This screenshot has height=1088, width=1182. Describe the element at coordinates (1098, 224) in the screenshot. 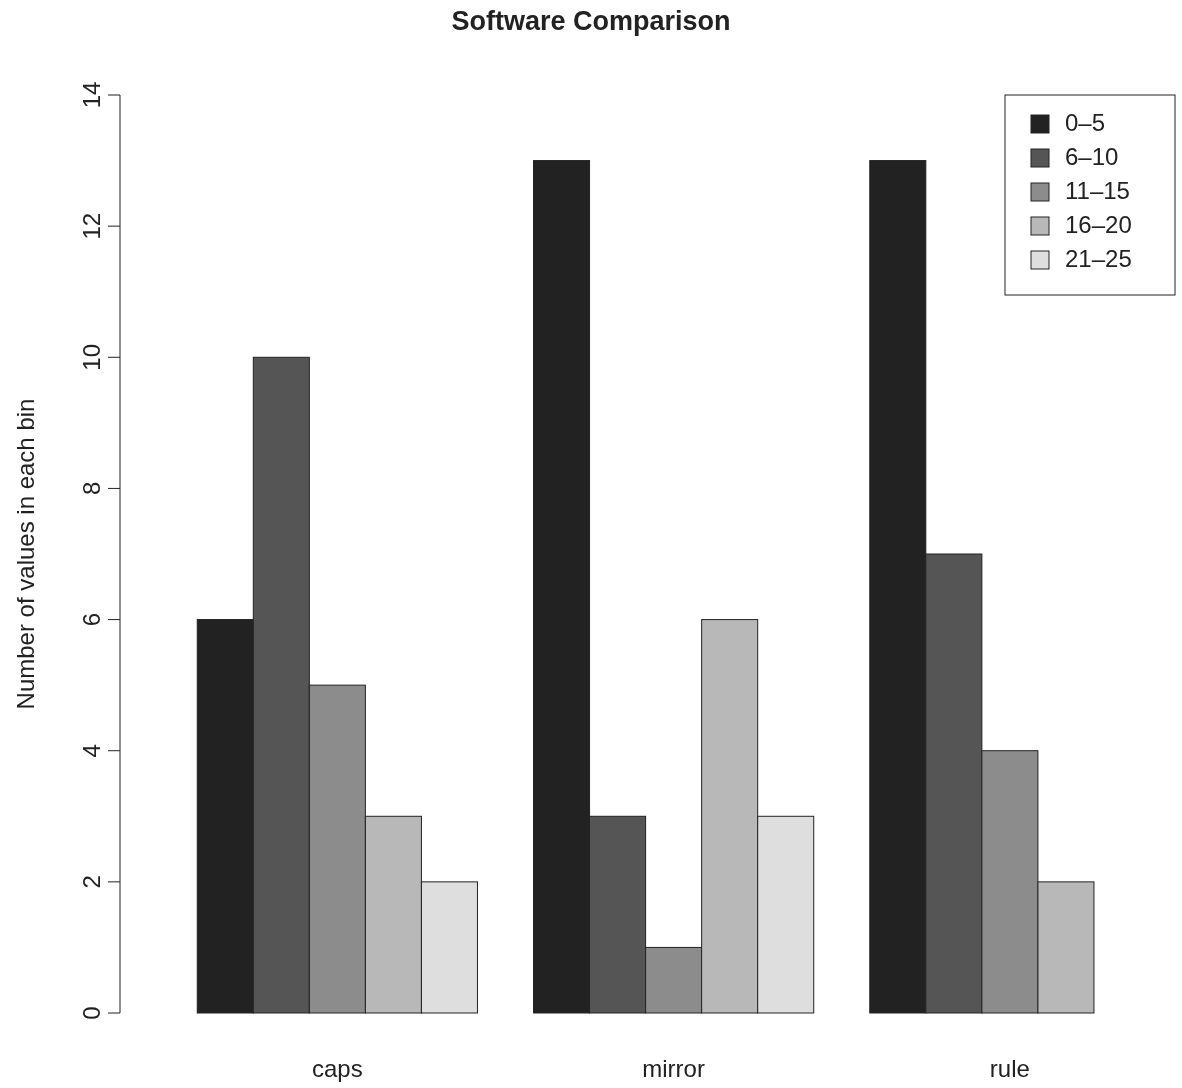

I see `legend-label: 16–20` at that location.